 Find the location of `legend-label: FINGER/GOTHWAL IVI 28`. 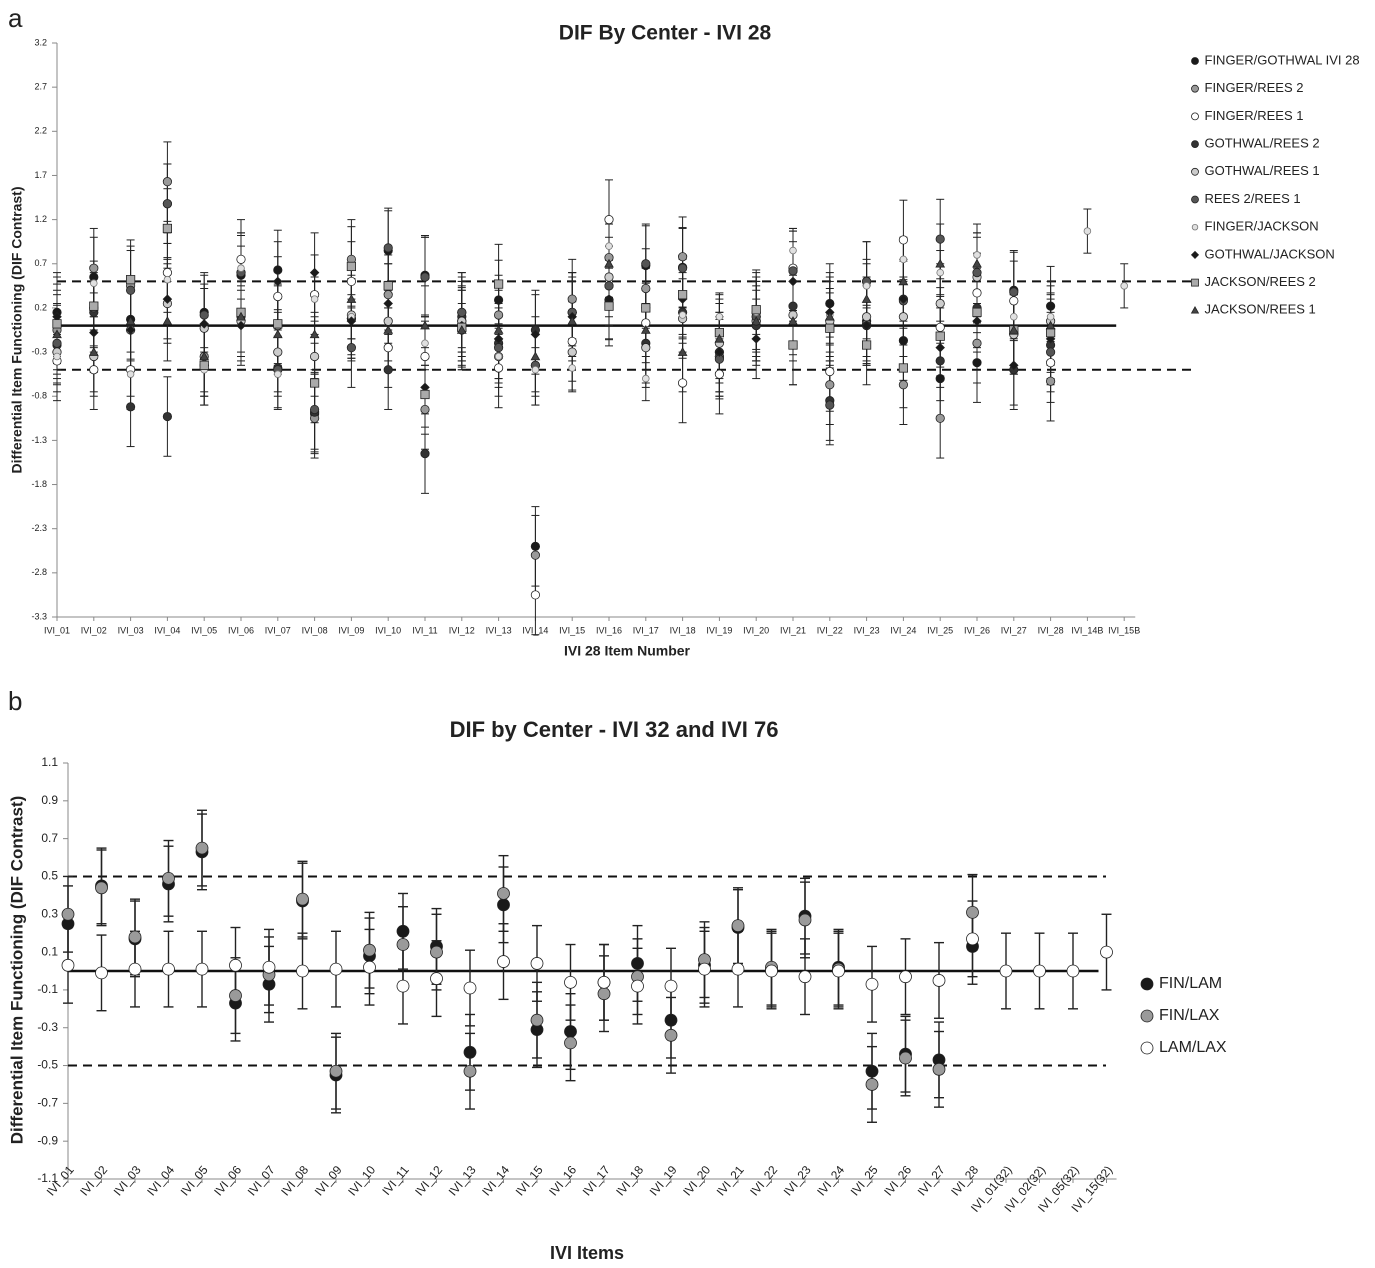

legend-label: FINGER/GOTHWAL IVI 28 is located at coordinates (1282, 59).